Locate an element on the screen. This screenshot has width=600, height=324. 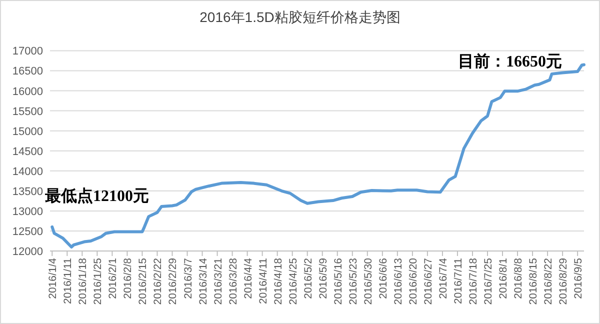
x-tick-label: 2016/8/8 is located at coordinates (518, 278).